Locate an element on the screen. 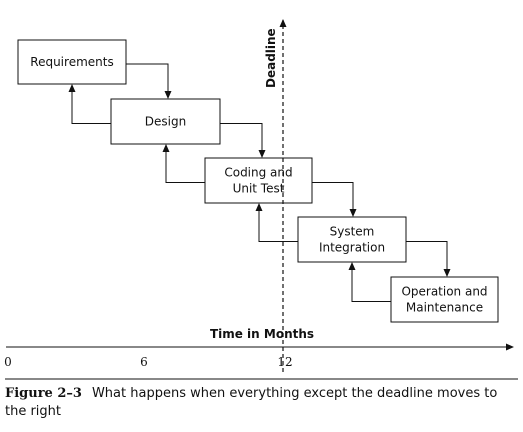  time-tick-label: 0 is located at coordinates (8, 362).